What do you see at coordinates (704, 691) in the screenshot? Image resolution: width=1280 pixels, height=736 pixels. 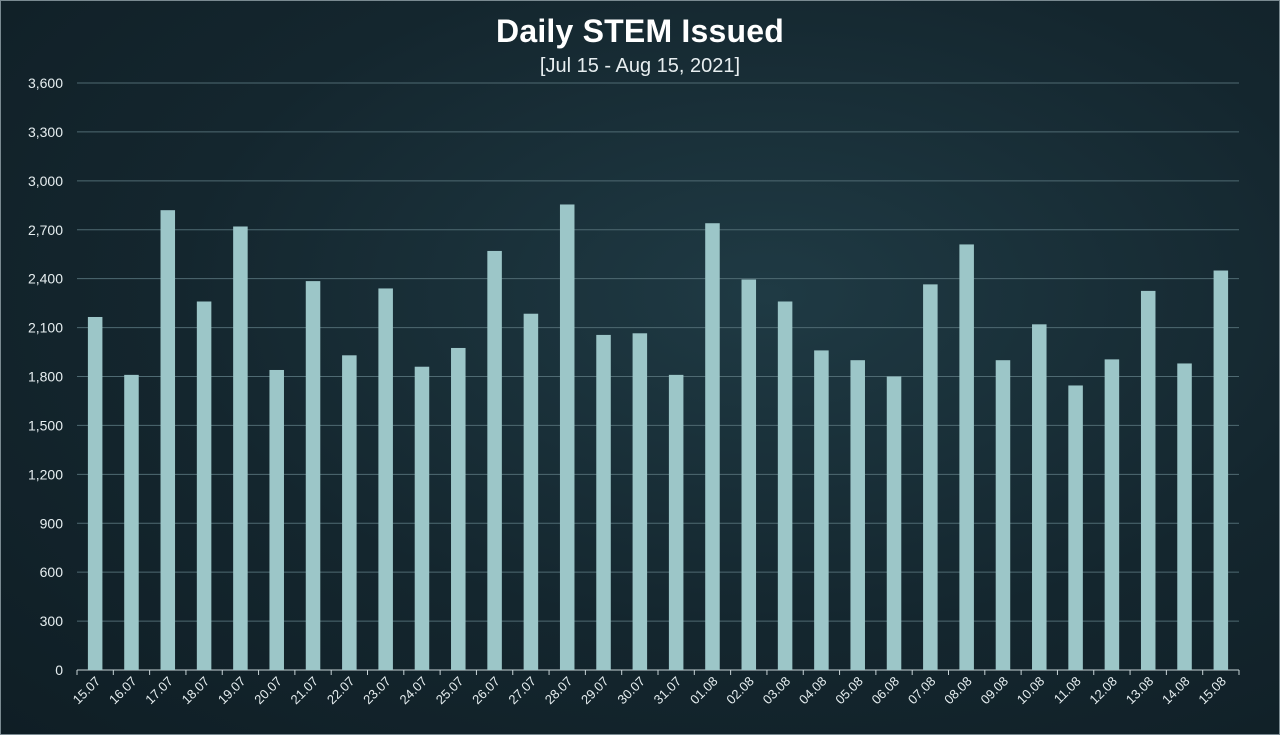 I see `x-tick-label: 01.08` at bounding box center [704, 691].